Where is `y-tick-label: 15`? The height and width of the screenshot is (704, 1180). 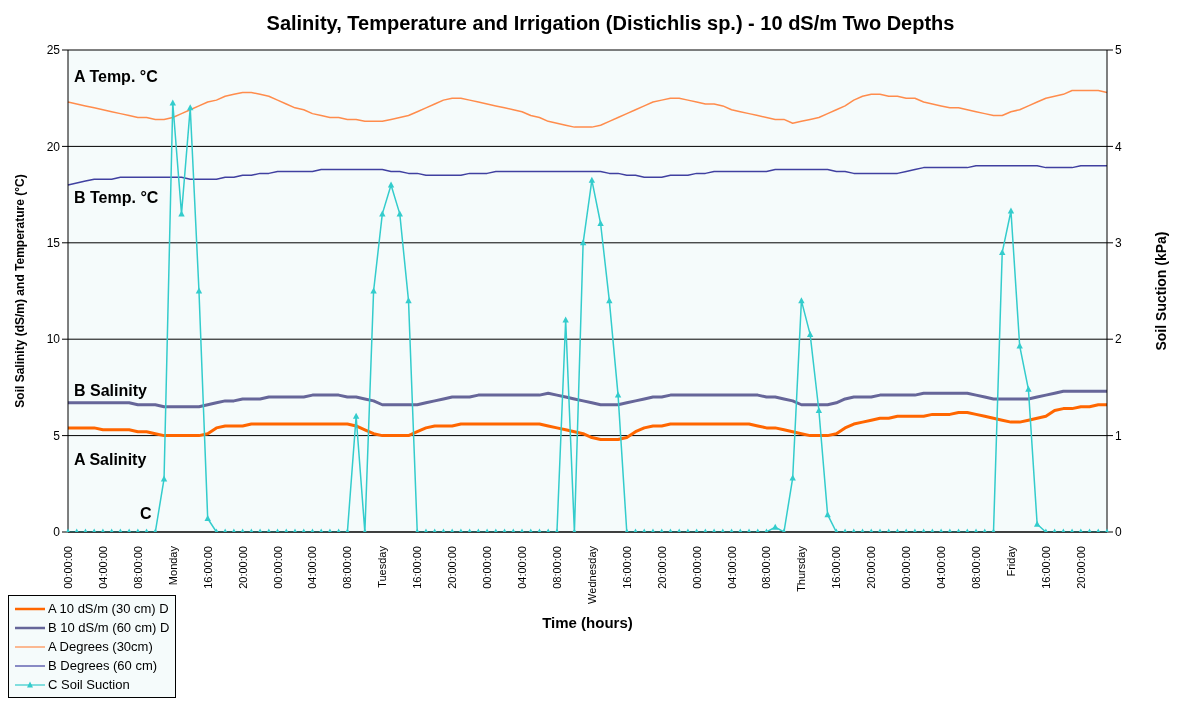
y-tick-label: 15 is located at coordinates (53, 243).